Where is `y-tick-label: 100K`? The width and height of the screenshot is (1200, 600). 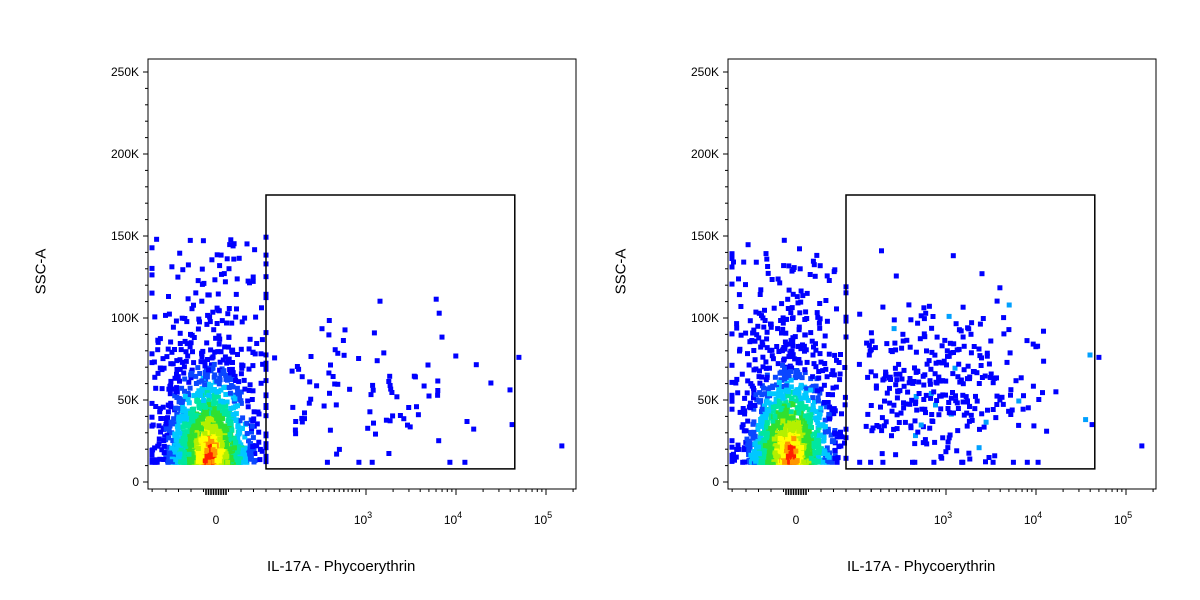 y-tick-label: 100K is located at coordinates (705, 318).